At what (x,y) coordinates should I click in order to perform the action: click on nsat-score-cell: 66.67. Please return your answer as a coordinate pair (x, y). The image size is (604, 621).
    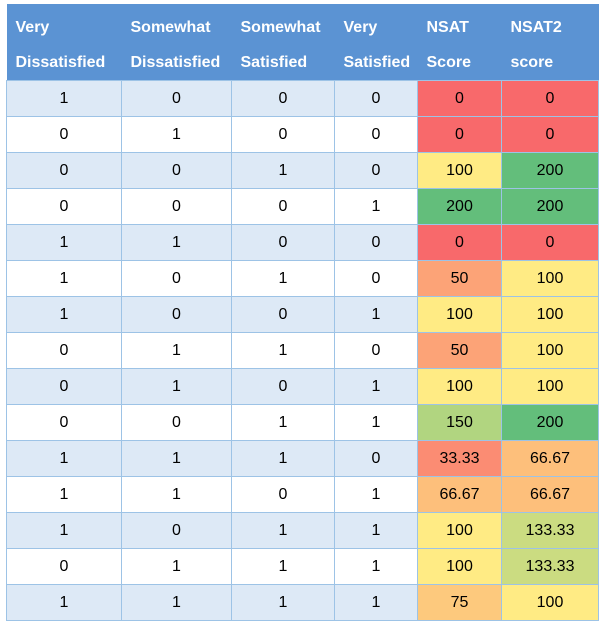
    Looking at the image, I should click on (459, 494).